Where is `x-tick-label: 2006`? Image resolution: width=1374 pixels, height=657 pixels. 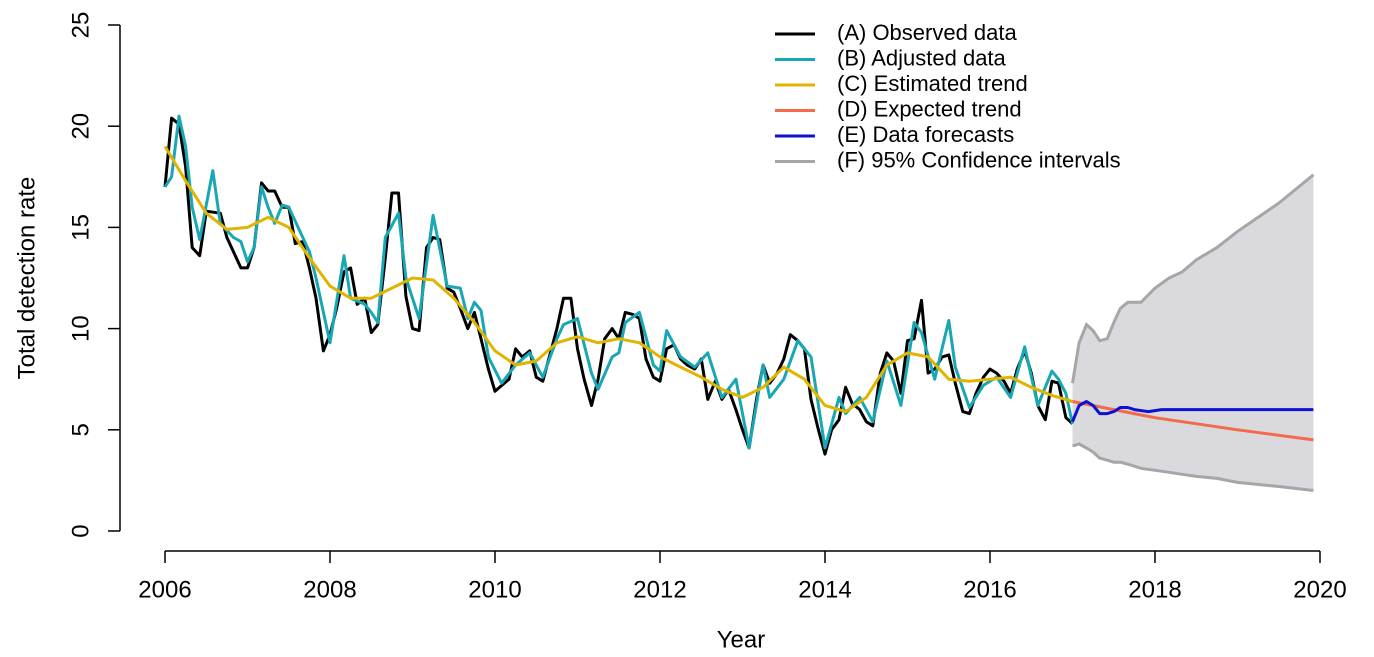 x-tick-label: 2006 is located at coordinates (164, 589).